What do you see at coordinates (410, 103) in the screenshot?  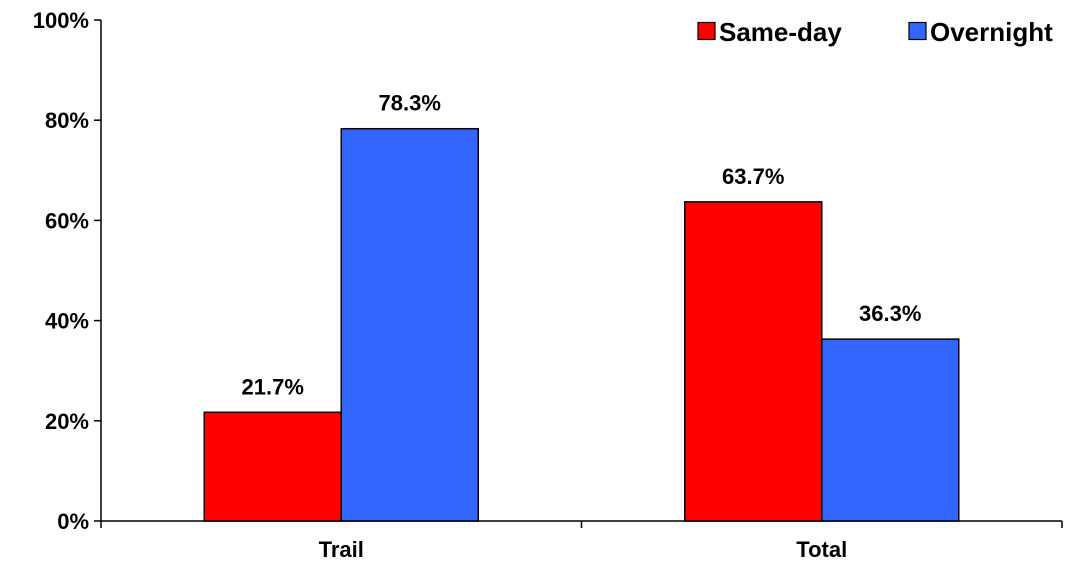 I see `data-label: 78.3%` at bounding box center [410, 103].